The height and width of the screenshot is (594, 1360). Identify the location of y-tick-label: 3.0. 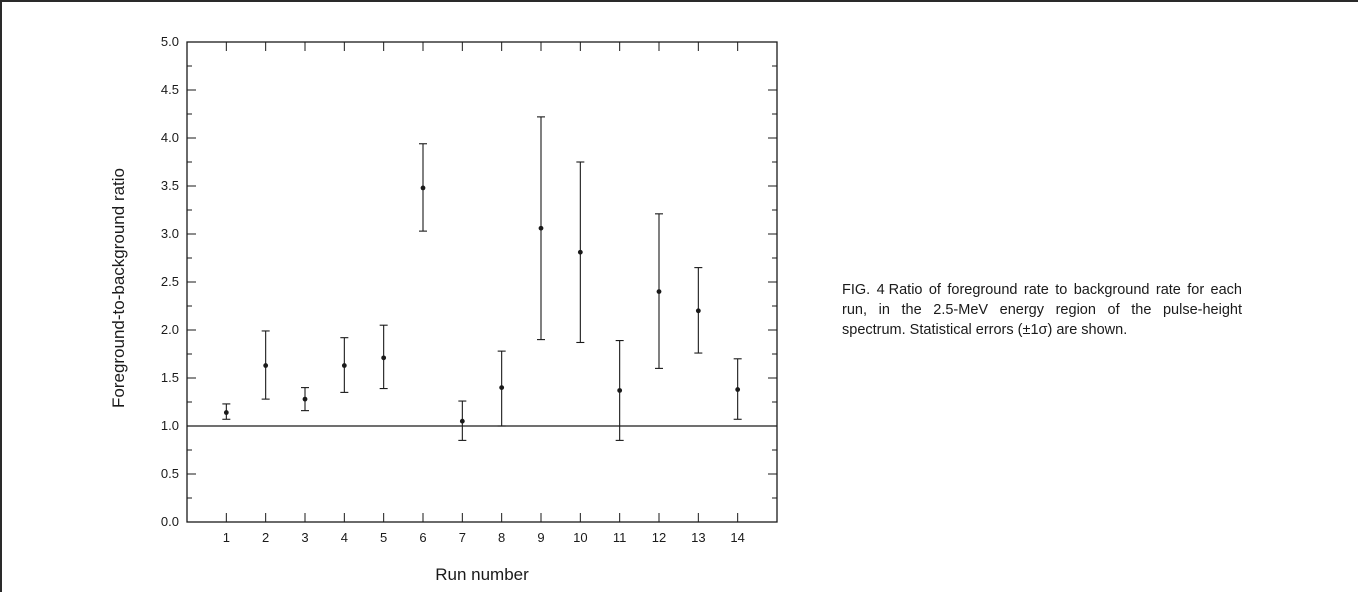
(170, 233).